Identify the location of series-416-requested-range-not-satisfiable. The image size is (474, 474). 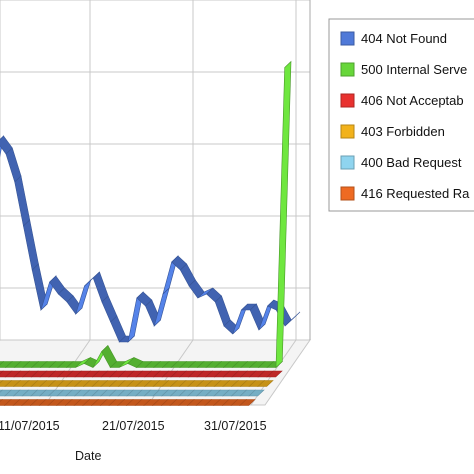
(128, 402).